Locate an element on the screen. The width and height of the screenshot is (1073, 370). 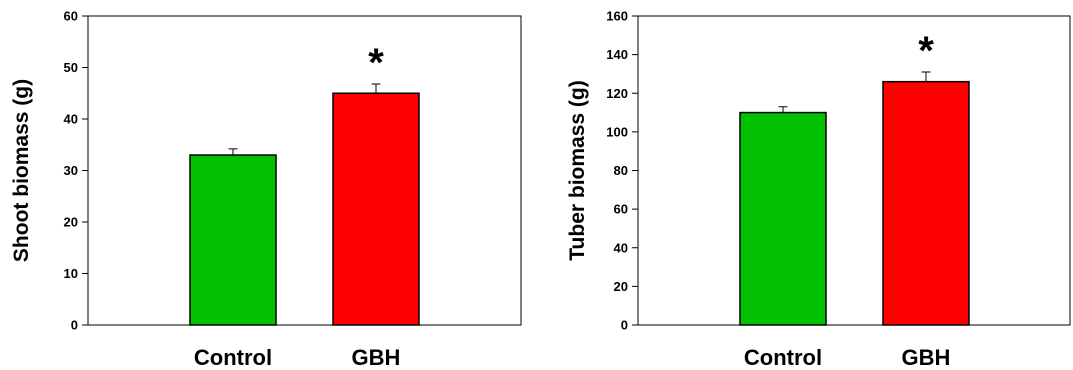
y-tick-label: 140 is located at coordinates (617, 54).